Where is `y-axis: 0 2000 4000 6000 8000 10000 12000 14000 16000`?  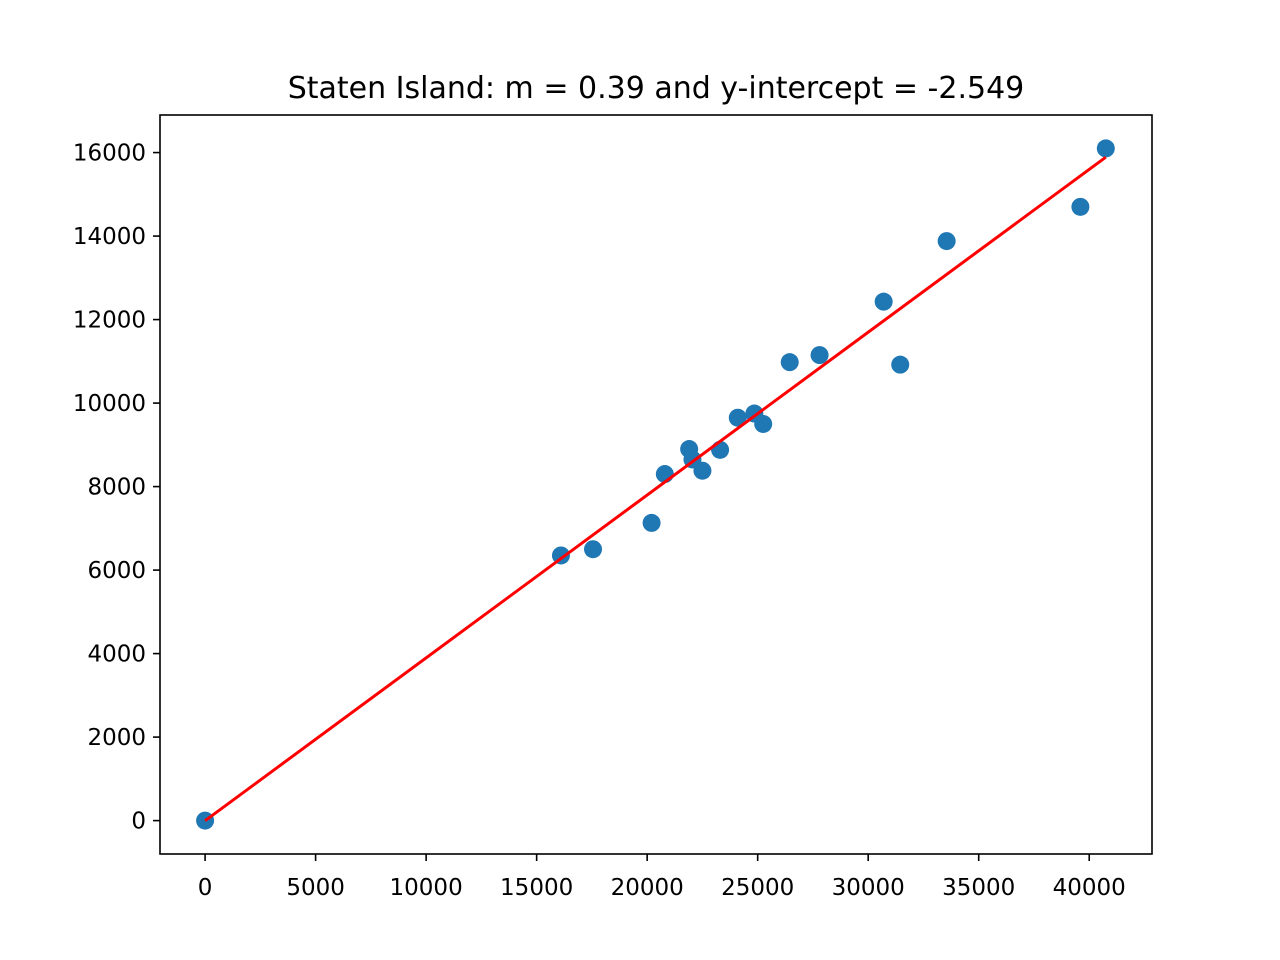 y-axis: 0 2000 4000 6000 8000 10000 12000 14000 16000 is located at coordinates (116, 488).